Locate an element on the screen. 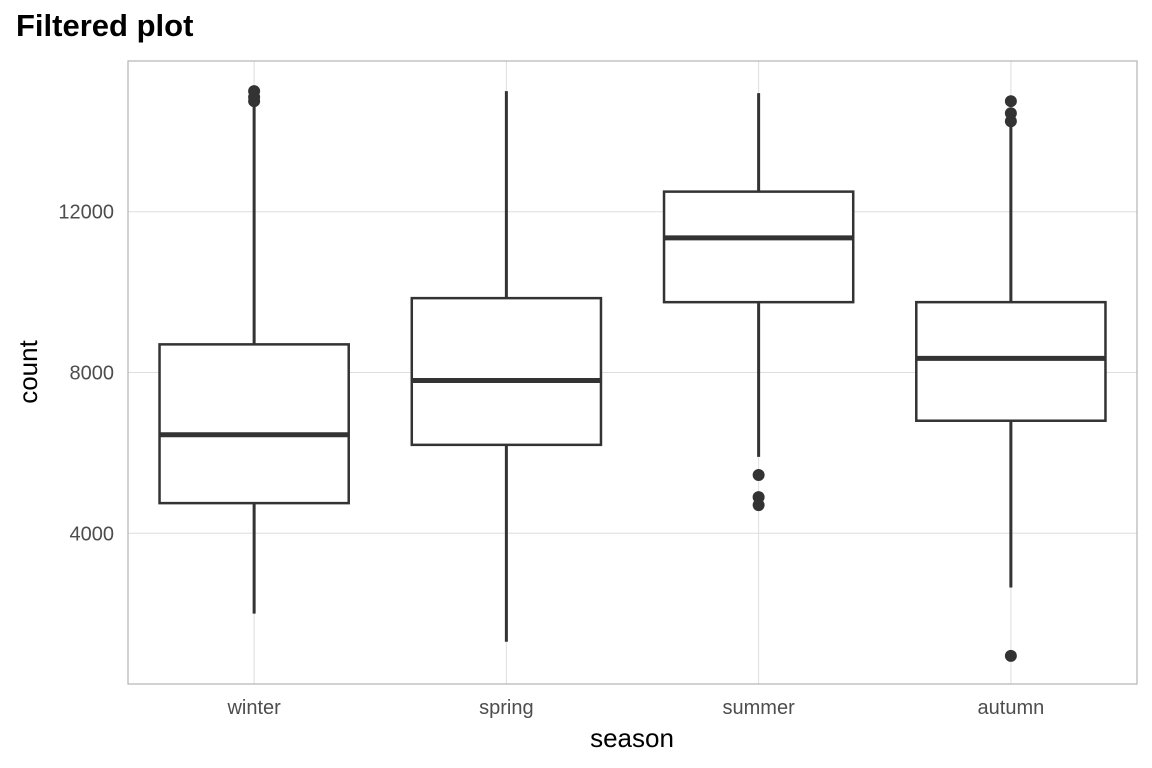 The height and width of the screenshot is (768, 1152). x-tick-label: spring is located at coordinates (506, 708).